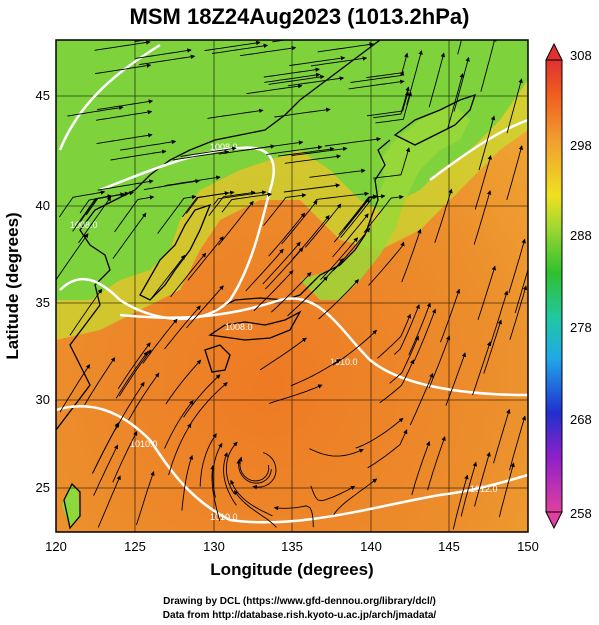  I want to click on colorbar-scale, so click(554, 286).